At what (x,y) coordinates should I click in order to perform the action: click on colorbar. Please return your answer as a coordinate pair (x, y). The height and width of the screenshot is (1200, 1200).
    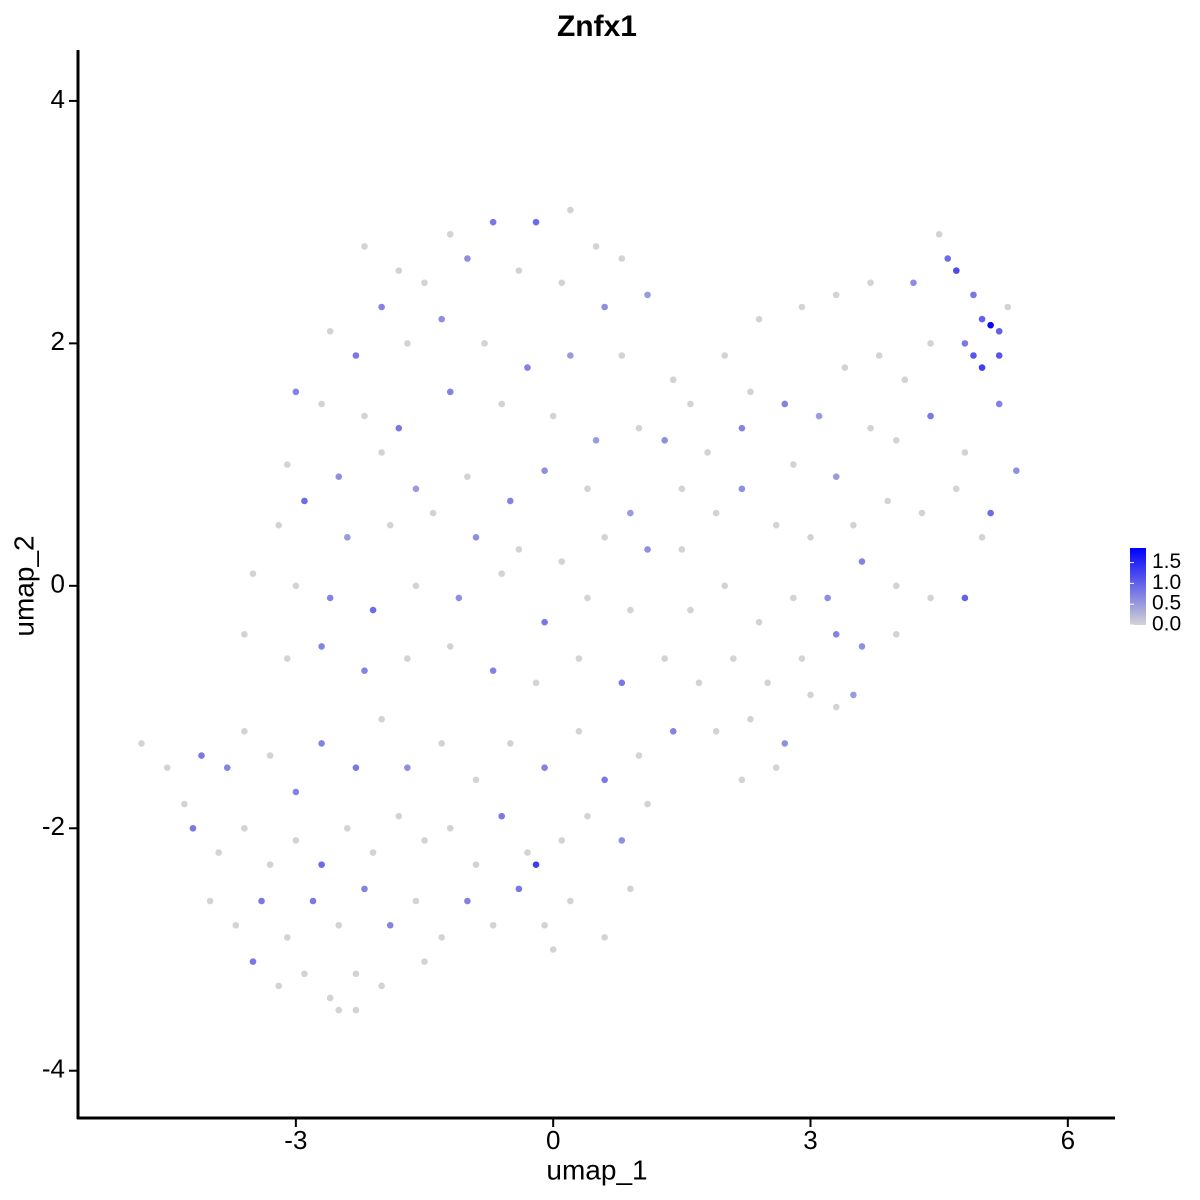
    Looking at the image, I should click on (1138, 586).